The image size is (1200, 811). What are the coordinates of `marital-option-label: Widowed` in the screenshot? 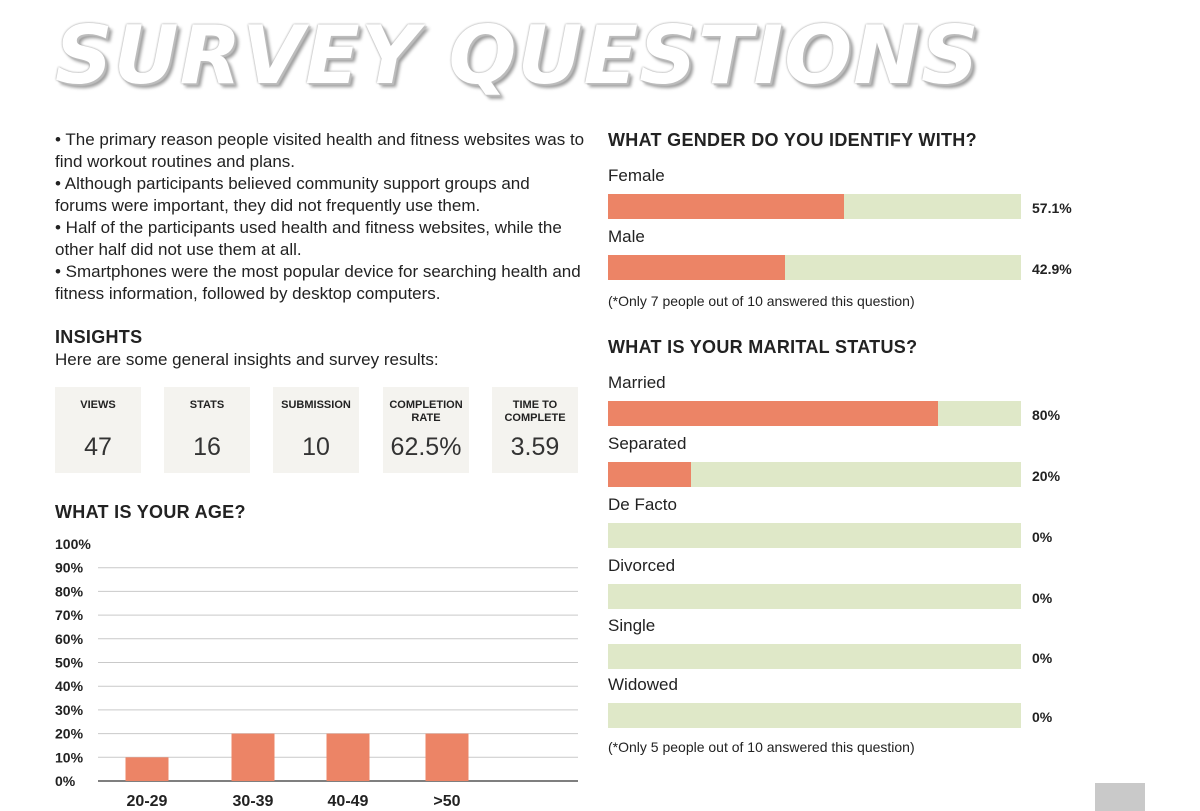 It's located at (643, 684).